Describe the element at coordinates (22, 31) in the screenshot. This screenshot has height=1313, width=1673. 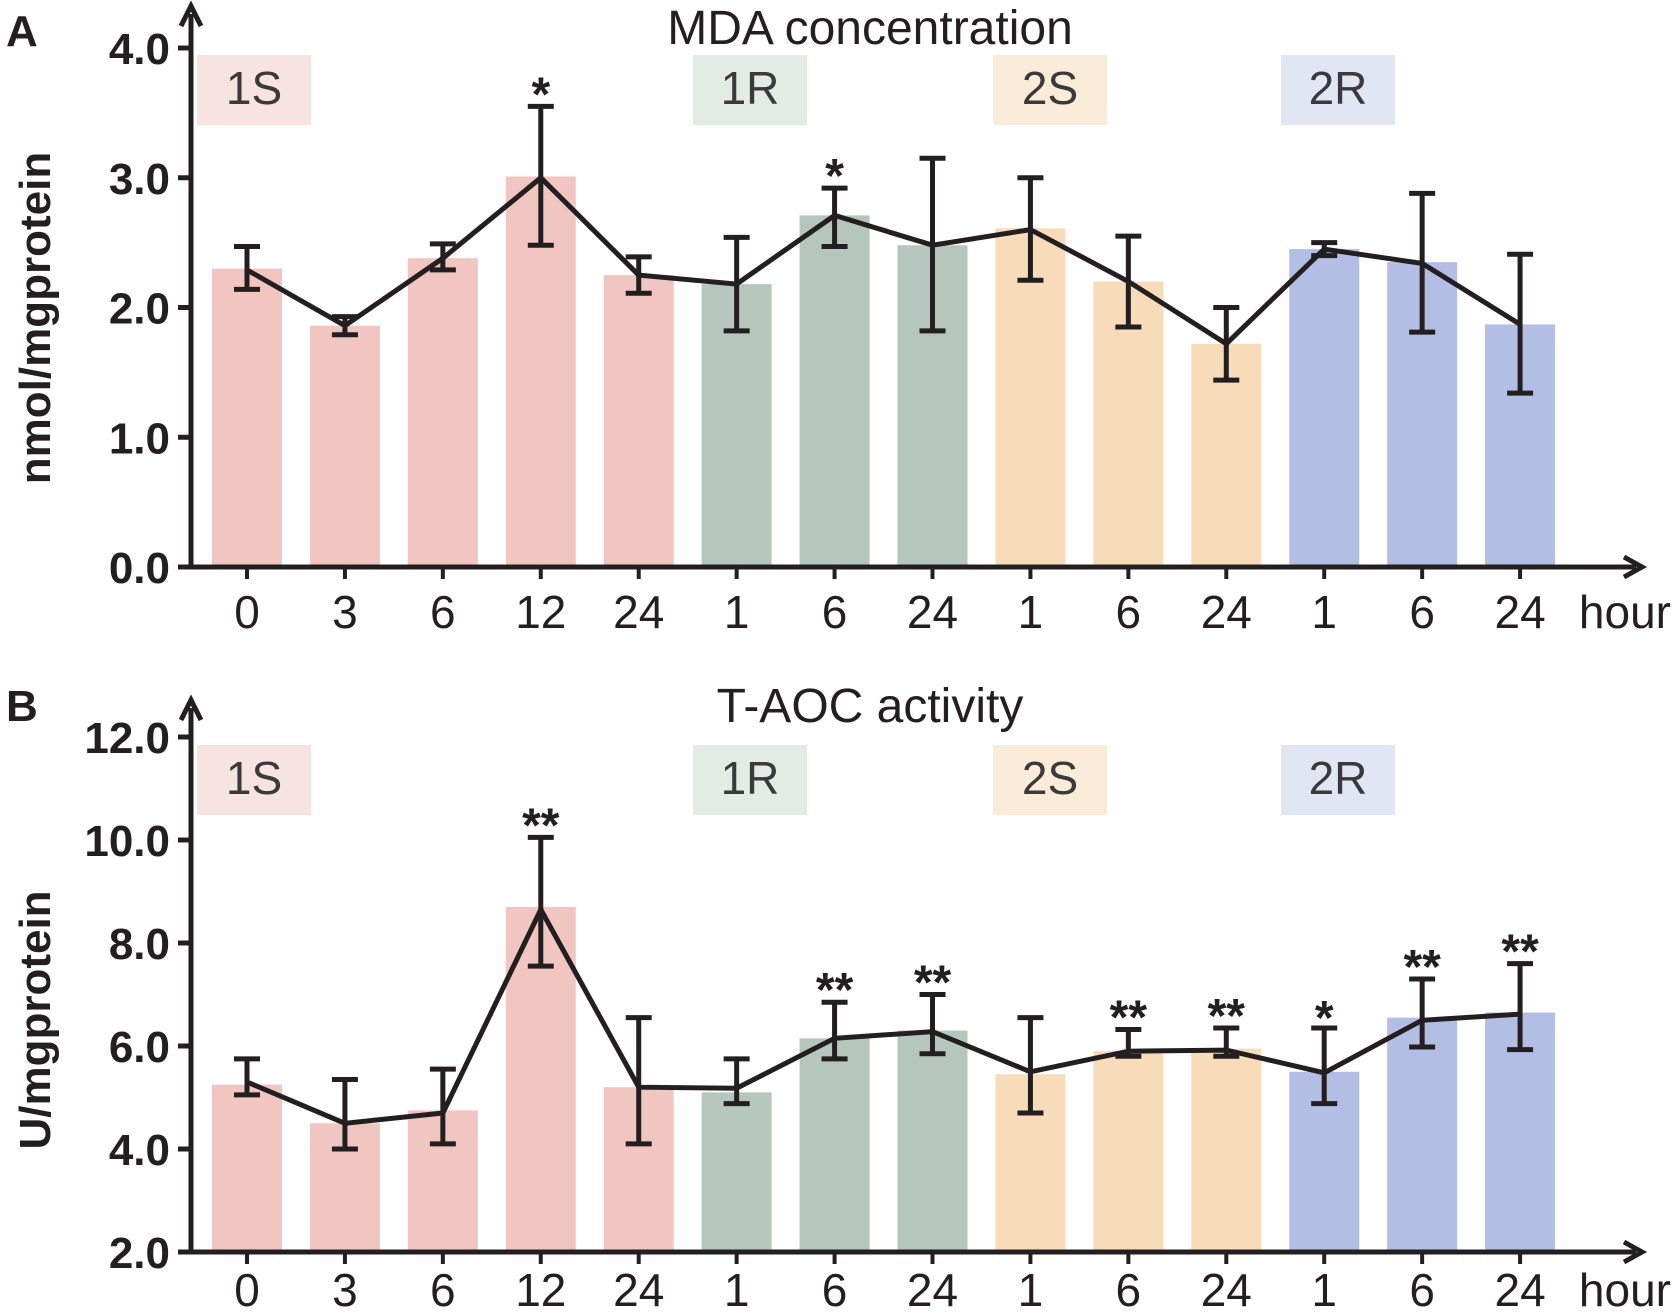
I see `panel-letter: A` at that location.